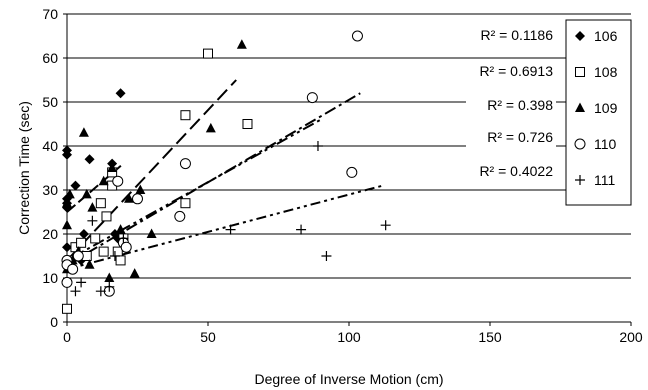 Image resolution: width=648 pixels, height=390 pixels. I want to click on x-tick-label-100: 100, so click(349, 337).